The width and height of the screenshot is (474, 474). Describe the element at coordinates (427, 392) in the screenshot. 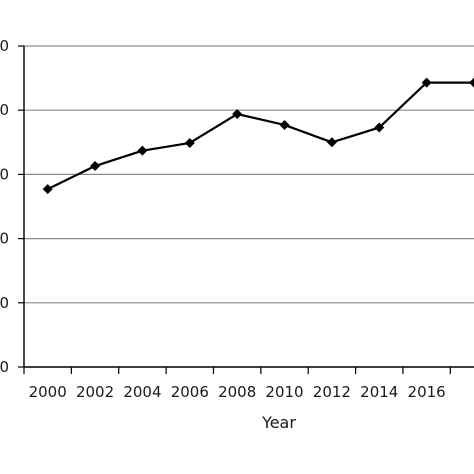

I see `x-tick-label: 2016` at that location.